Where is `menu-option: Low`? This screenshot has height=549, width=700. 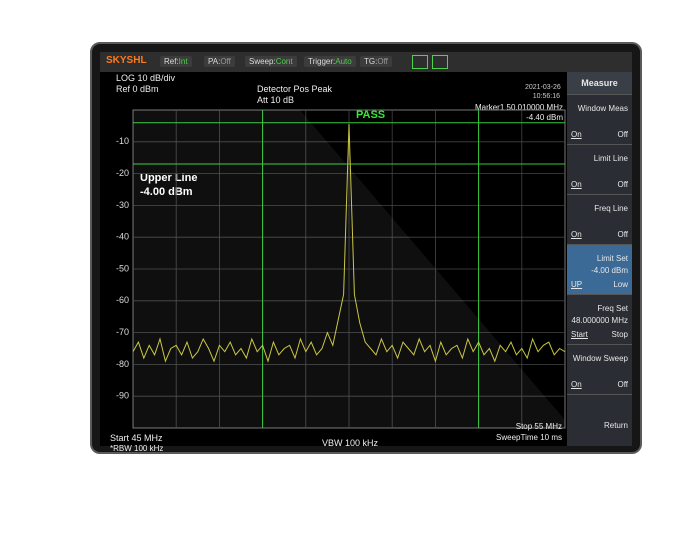 menu-option: Low is located at coordinates (620, 284).